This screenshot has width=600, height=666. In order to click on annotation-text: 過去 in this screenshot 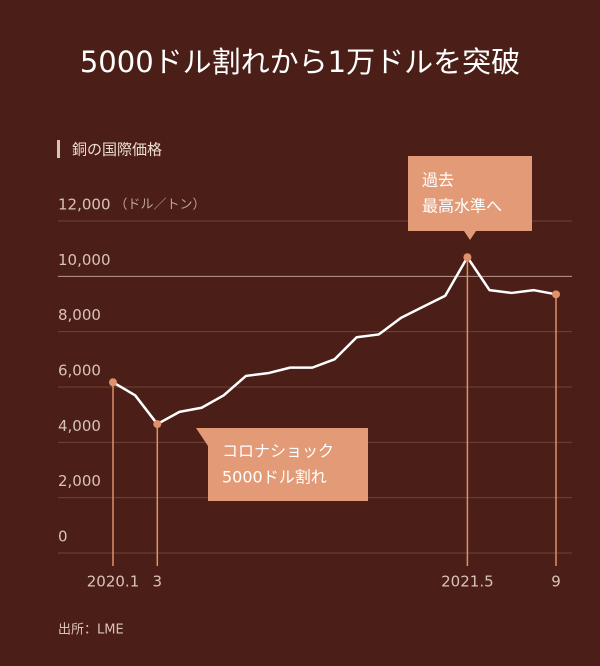, I will do `click(438, 180)`.